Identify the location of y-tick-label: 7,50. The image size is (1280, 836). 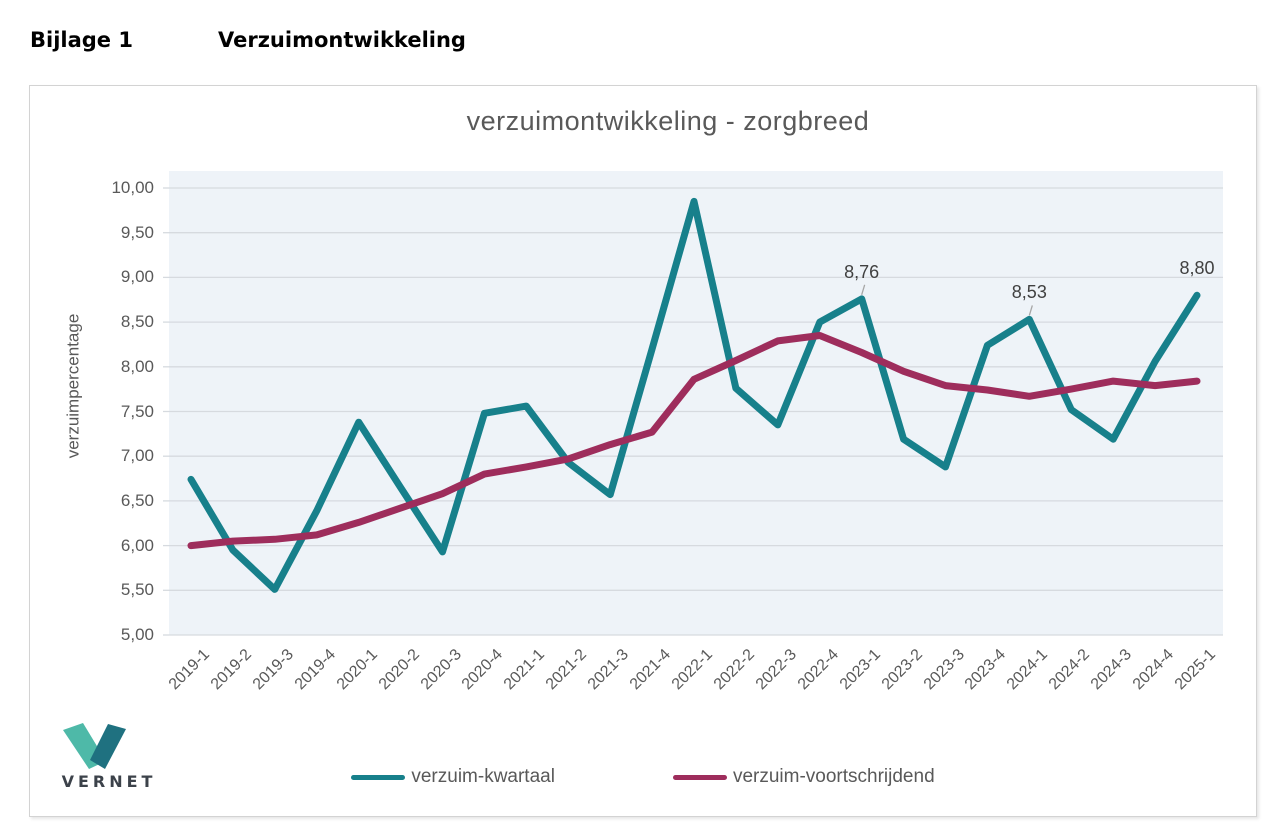
(137, 411).